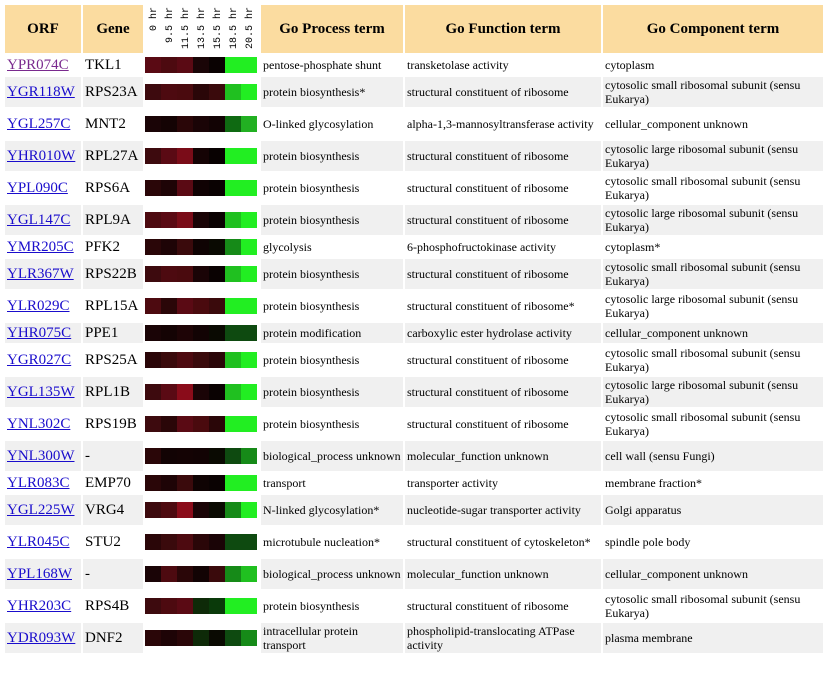  Describe the element at coordinates (40, 273) in the screenshot. I see `orf-link: YLR367W` at that location.